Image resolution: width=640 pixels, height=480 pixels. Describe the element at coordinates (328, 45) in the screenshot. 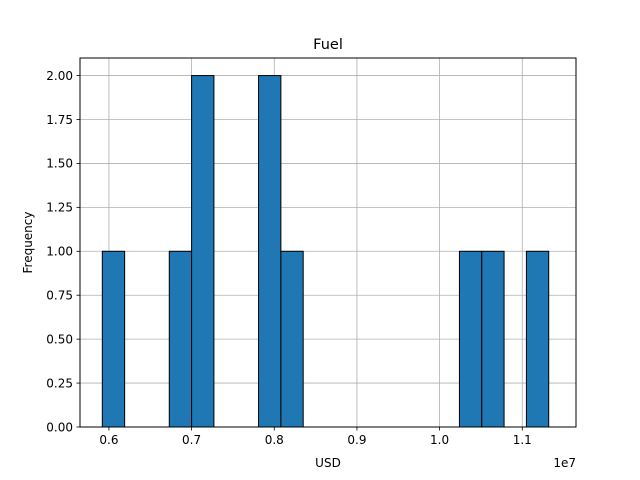

I see `chart-title: Fuel` at that location.